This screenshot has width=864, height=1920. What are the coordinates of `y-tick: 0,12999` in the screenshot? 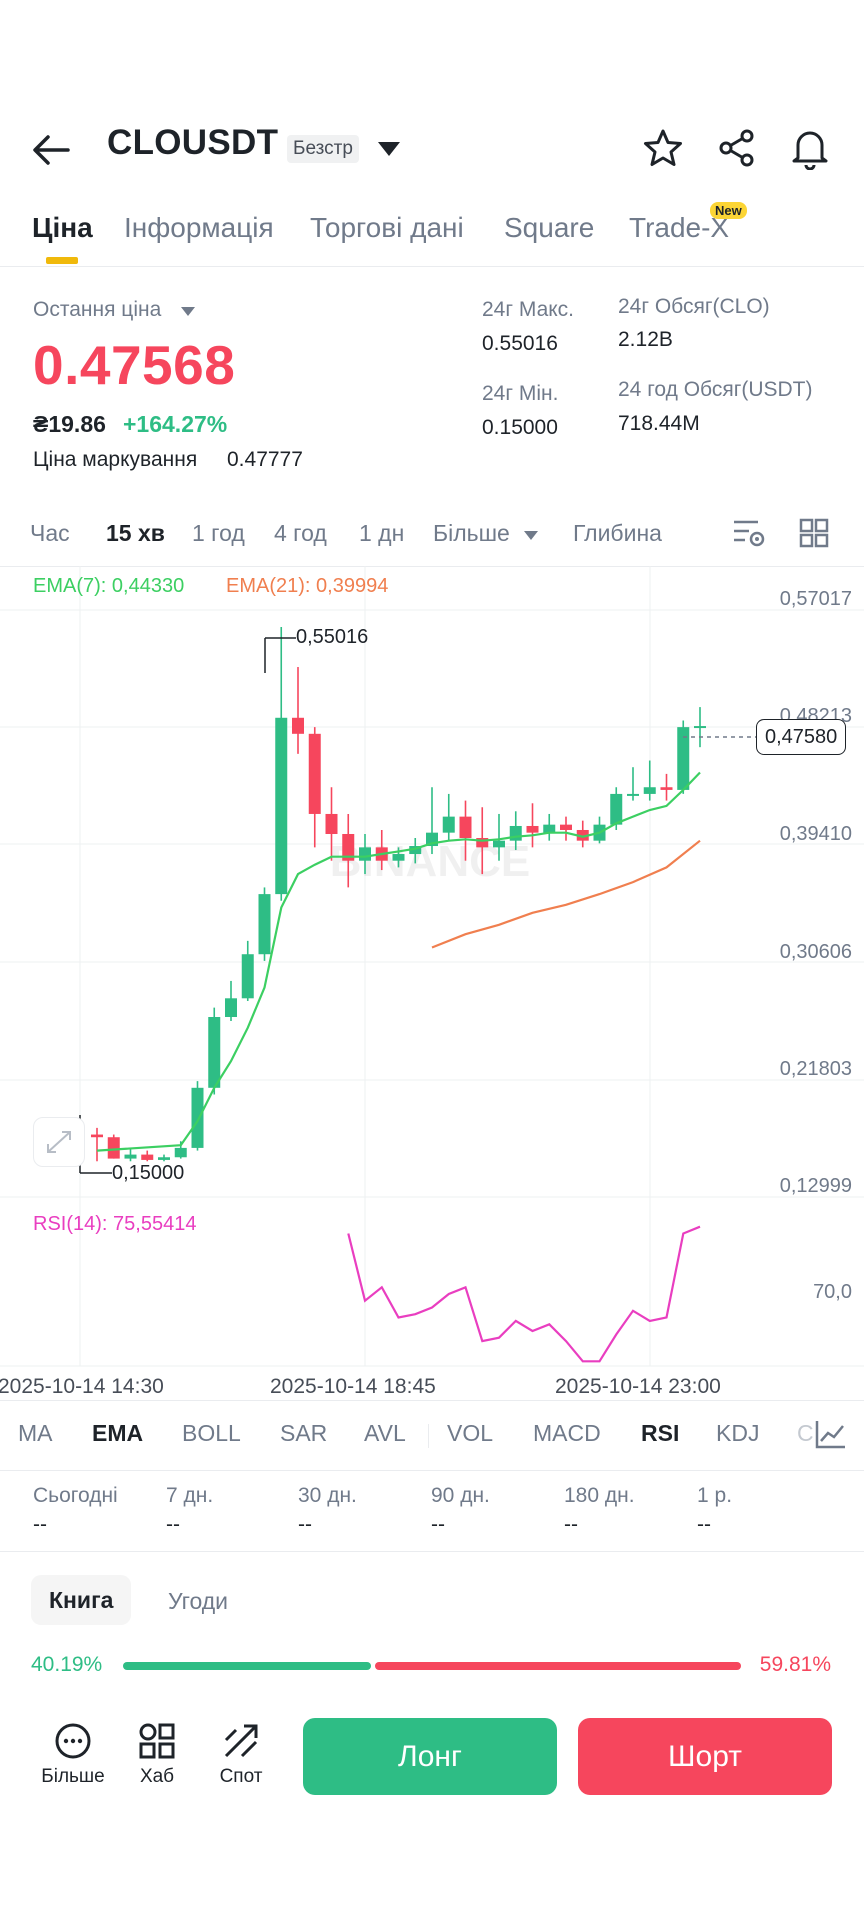 It's located at (815, 1186).